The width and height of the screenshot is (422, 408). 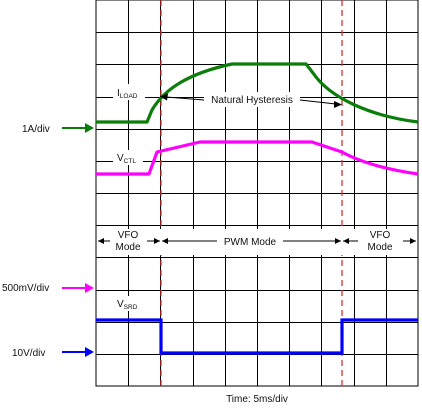 I want to click on svg-text: Natural Hysteresis, so click(x=252, y=100).